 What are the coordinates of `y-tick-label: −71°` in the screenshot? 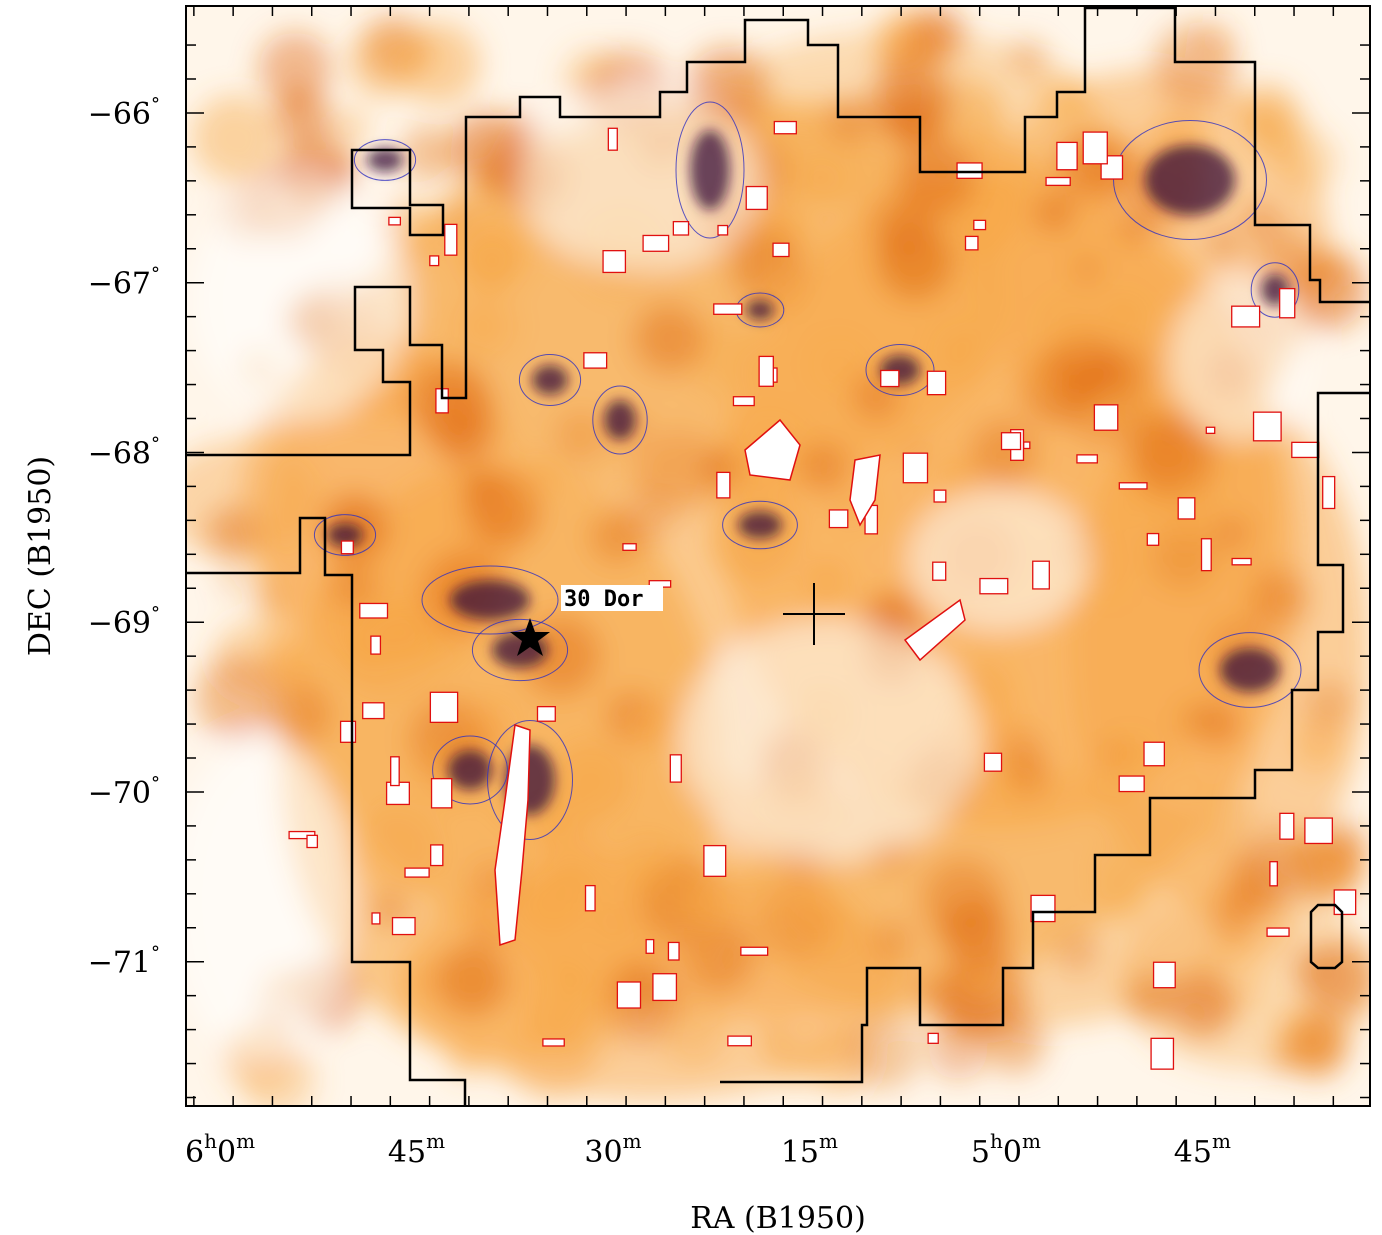 It's located at (124, 962).